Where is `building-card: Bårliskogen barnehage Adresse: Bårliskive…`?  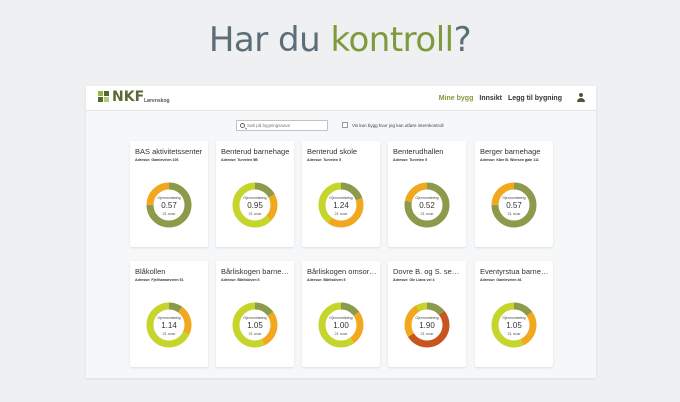 building-card: Bårliskogen barnehage Adresse: Bårliskive… is located at coordinates (255, 314).